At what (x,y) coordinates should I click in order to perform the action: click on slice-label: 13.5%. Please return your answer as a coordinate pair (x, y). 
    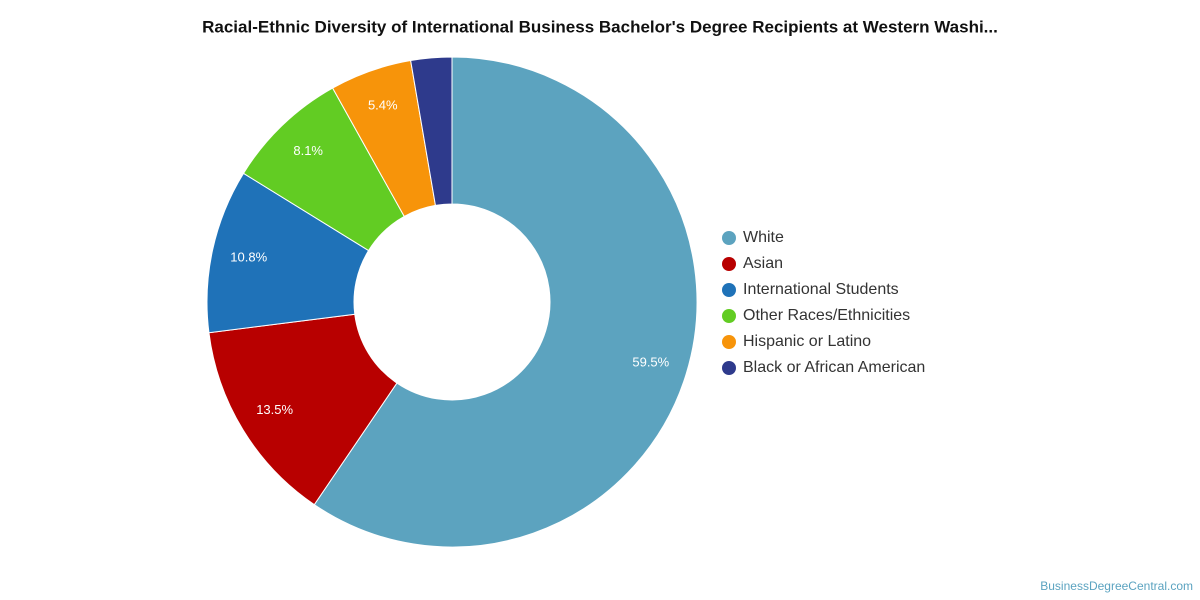
    Looking at the image, I should click on (274, 409).